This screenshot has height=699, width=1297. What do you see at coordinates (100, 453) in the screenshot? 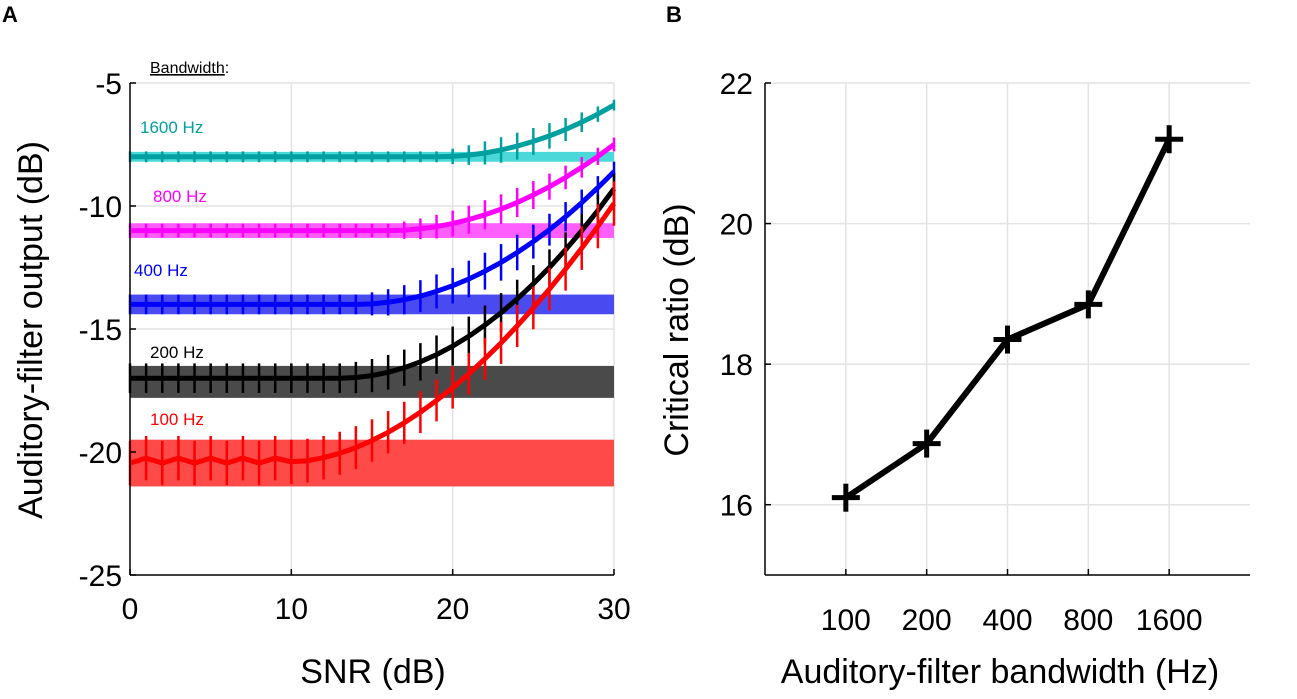
I see `panel-a-y-tick-label: -20` at bounding box center [100, 453].